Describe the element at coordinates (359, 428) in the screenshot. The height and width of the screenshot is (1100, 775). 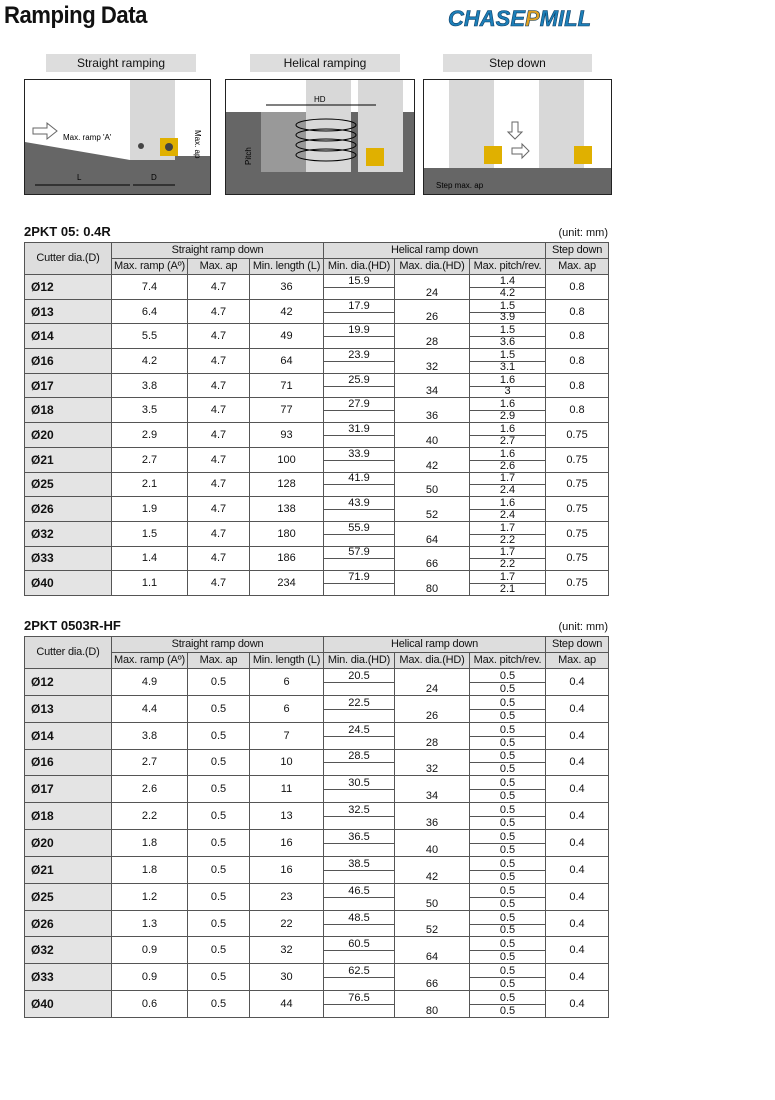
I see `min-dia-value: 31.9` at that location.